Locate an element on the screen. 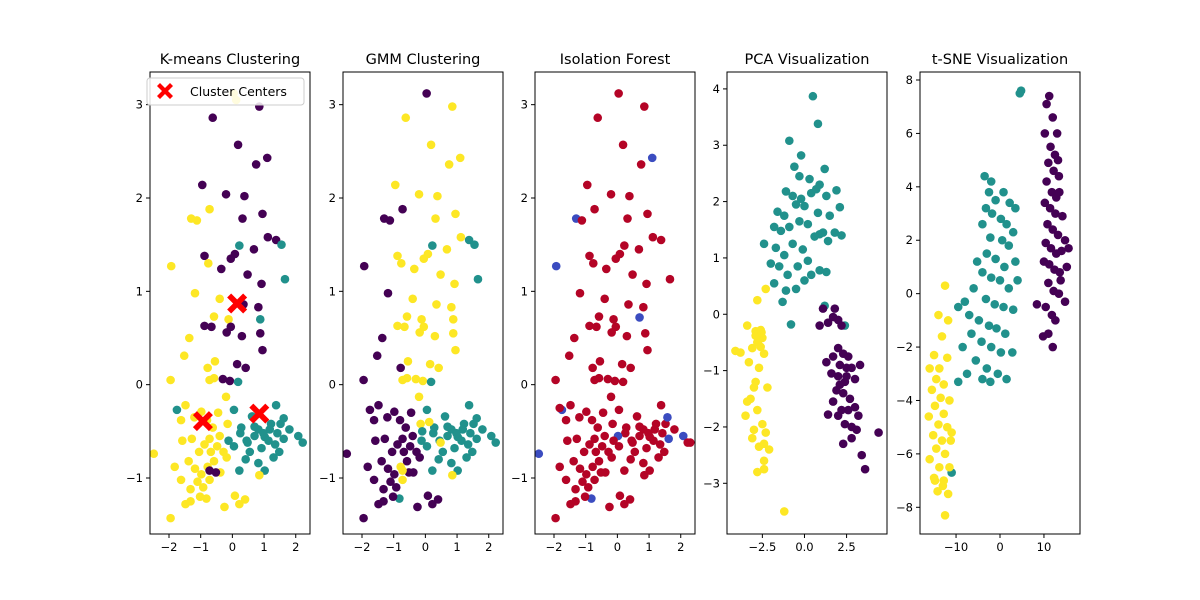 Image resolution: width=1200 pixels, height=600 pixels. y-tick-label: 1 is located at coordinates (139, 291).